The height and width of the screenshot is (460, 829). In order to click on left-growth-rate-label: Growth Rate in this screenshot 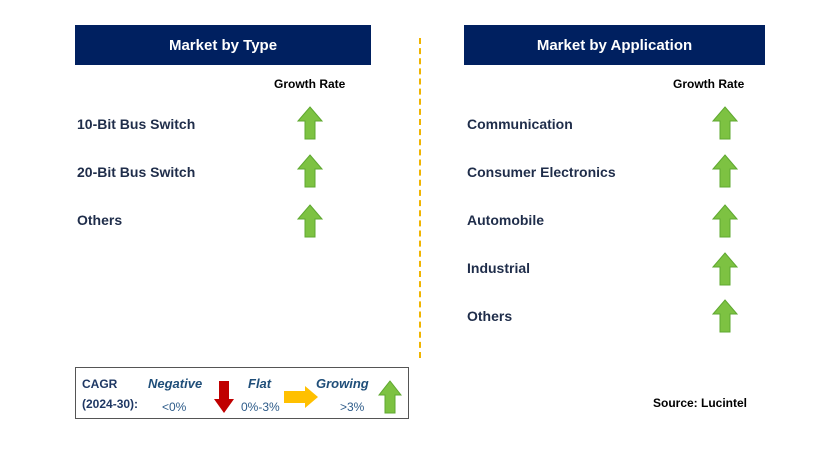, I will do `click(310, 84)`.